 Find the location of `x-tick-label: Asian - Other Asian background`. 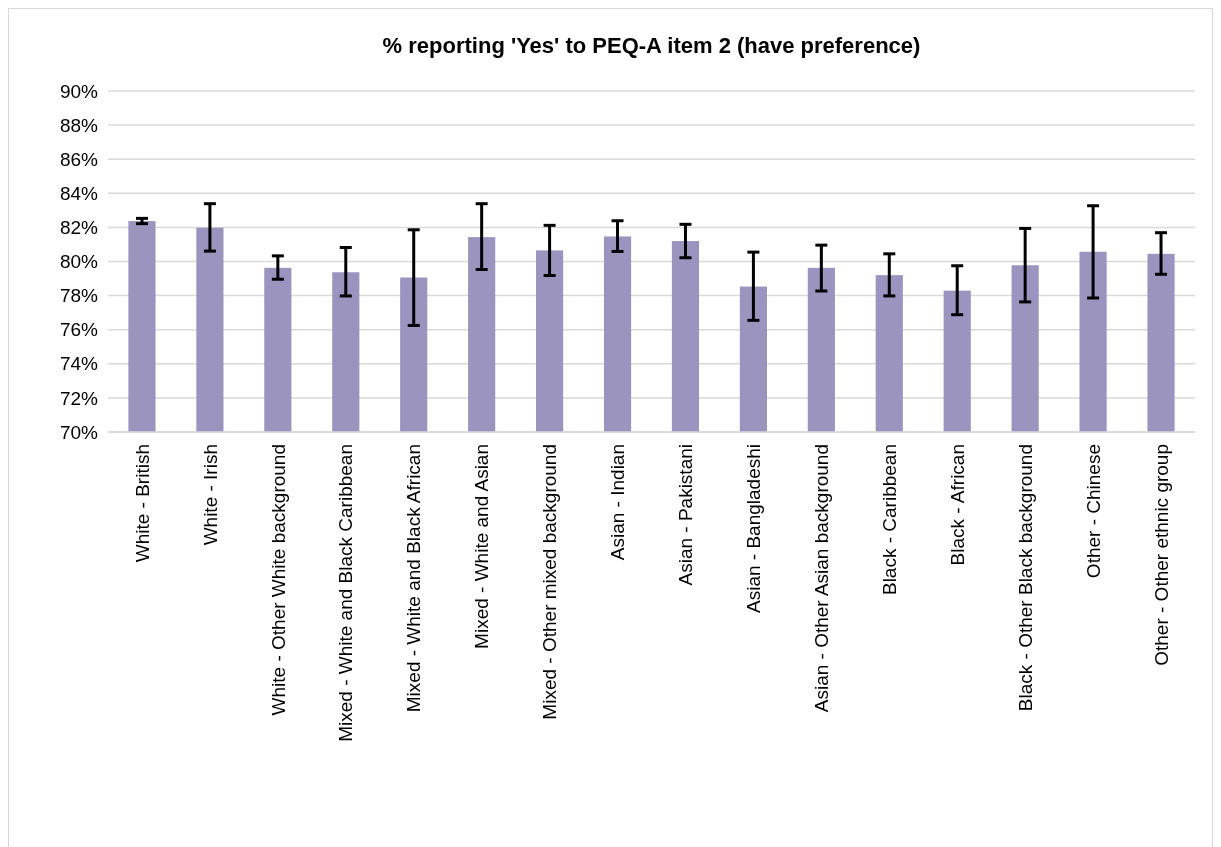

x-tick-label: Asian - Other Asian background is located at coordinates (821, 578).